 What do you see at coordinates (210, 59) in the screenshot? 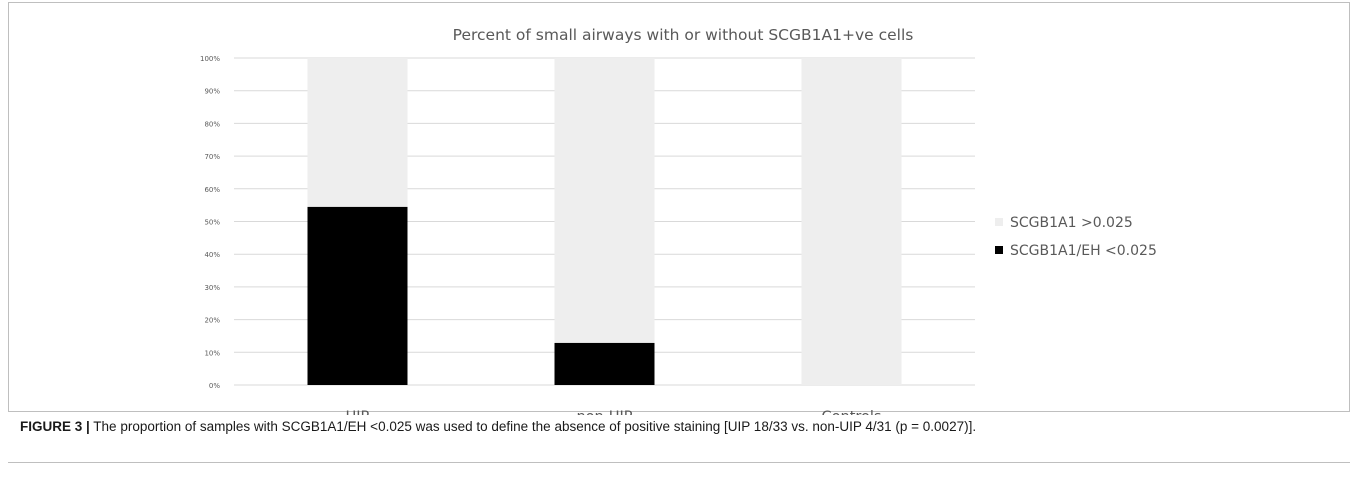
I see `y-tick-label: 100%` at bounding box center [210, 59].